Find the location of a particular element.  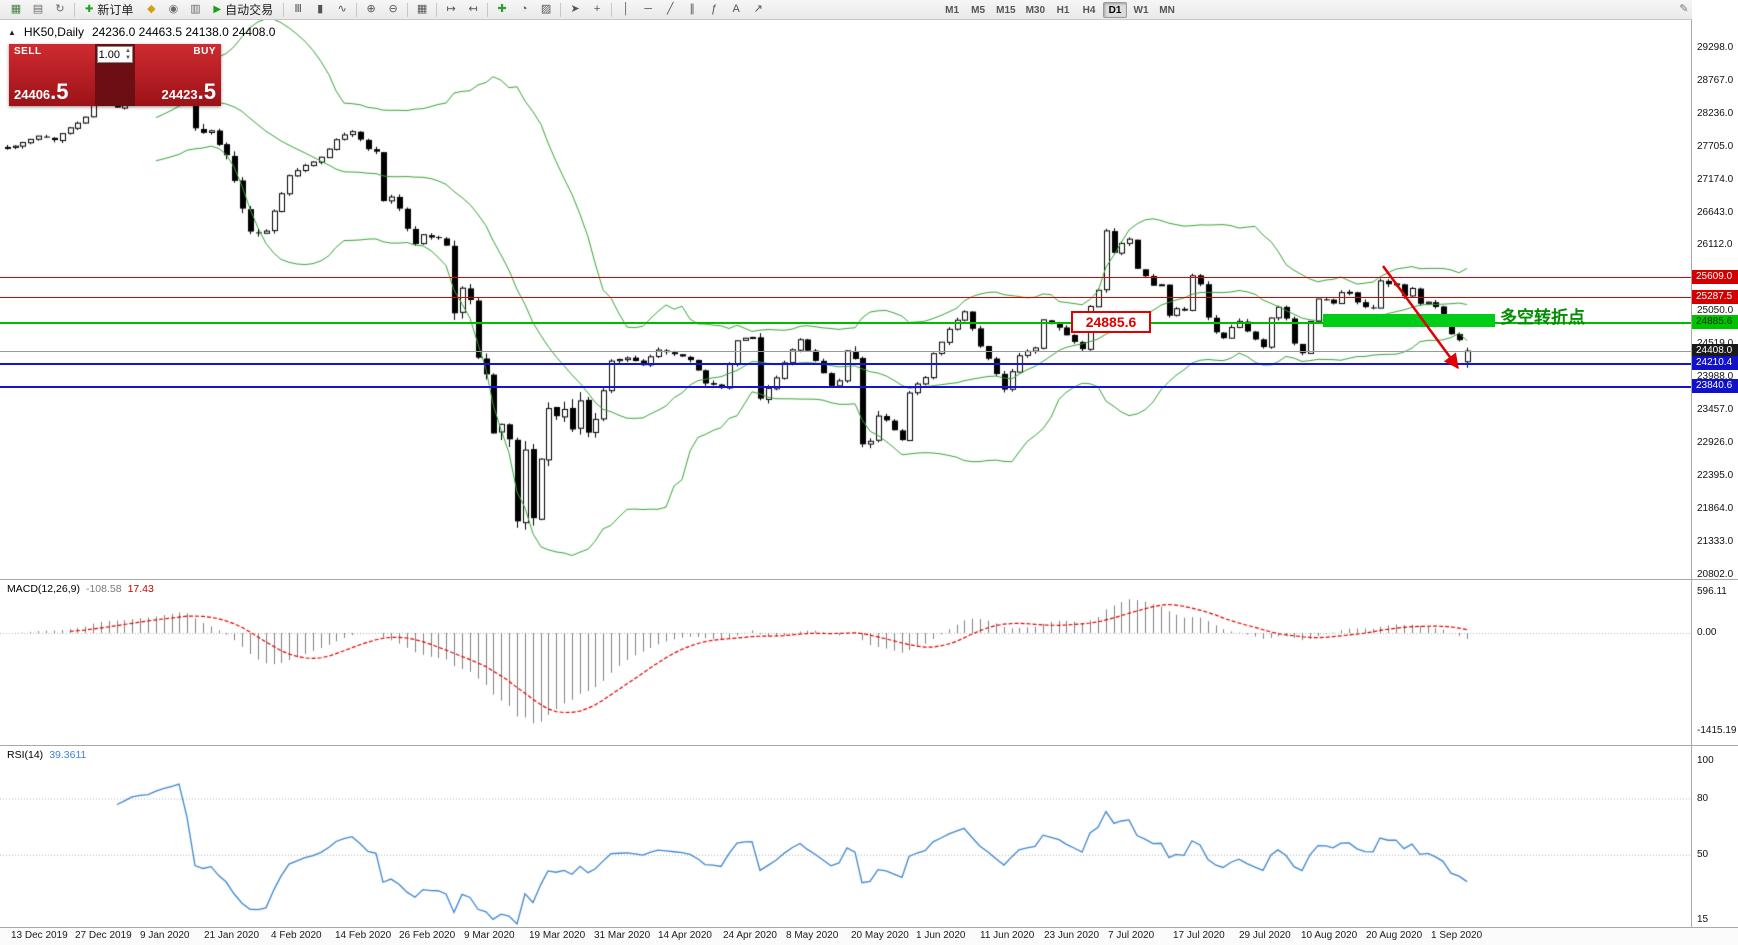

macd-scale-label: -1415.19 is located at coordinates (1717, 730).